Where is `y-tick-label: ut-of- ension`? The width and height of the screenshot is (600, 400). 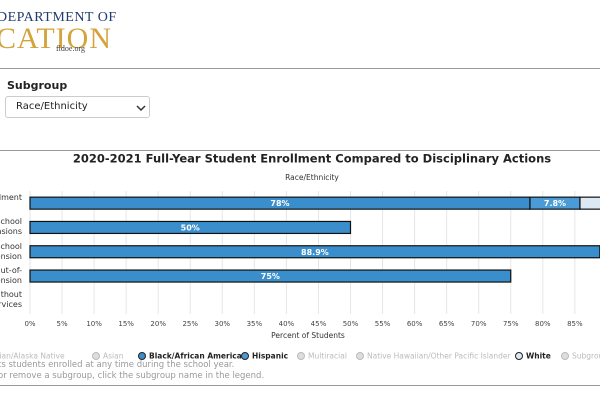
y-tick-label: ut-of- ension is located at coordinates (11, 276).